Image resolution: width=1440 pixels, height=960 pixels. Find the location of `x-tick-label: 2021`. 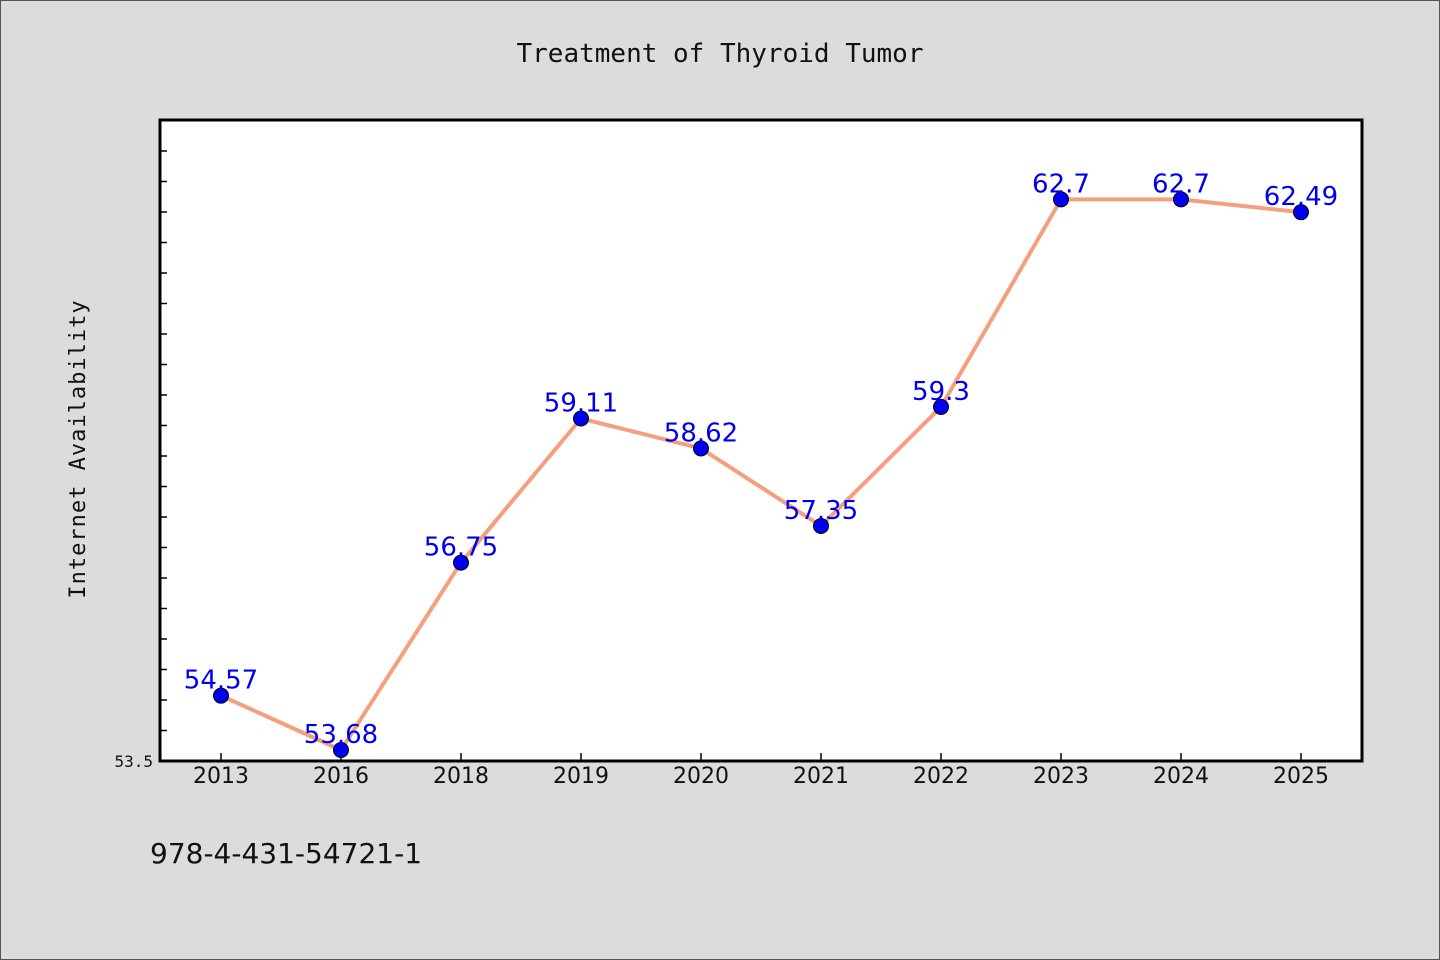

x-tick-label: 2021 is located at coordinates (821, 776).